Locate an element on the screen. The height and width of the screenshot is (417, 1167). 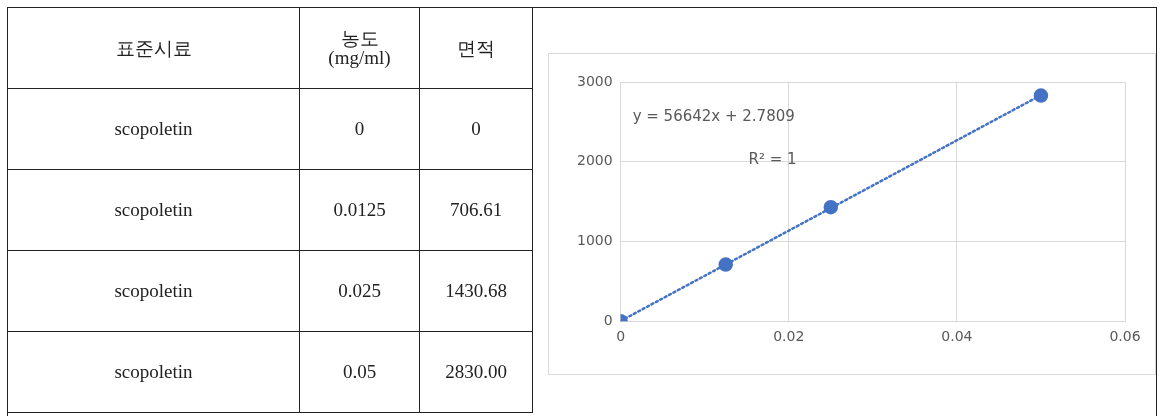
y-tick-label: 0 is located at coordinates (608, 319).